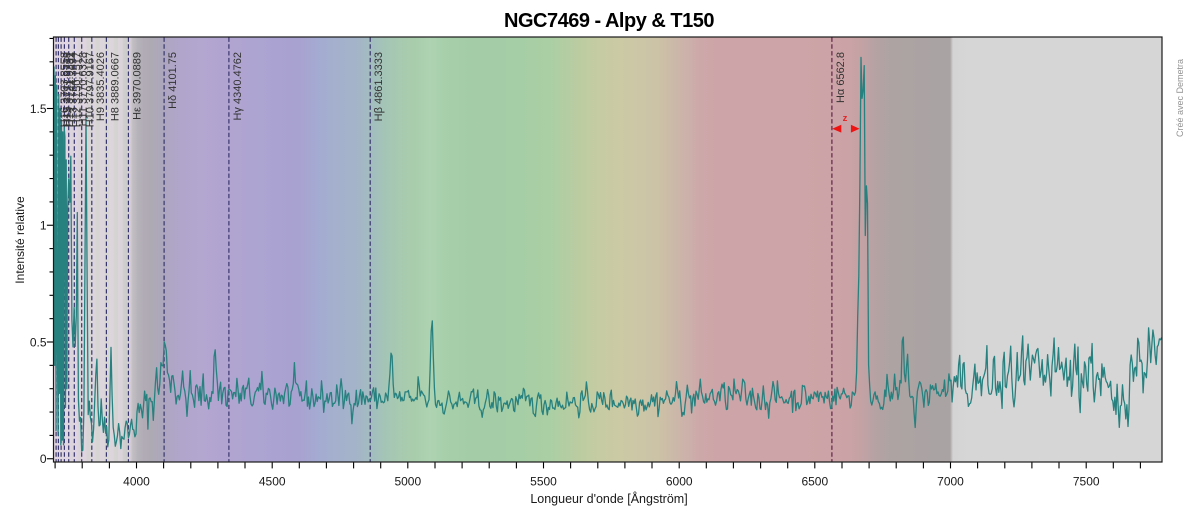 The width and height of the screenshot is (1200, 517). Describe the element at coordinates (407, 482) in the screenshot. I see `svg-text: 5000` at that location.